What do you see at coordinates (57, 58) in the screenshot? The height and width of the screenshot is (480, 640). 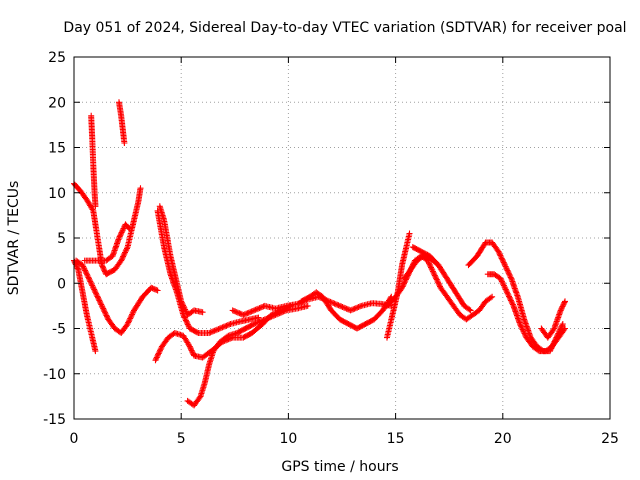 I see `y-tick-label: 25` at bounding box center [57, 58].